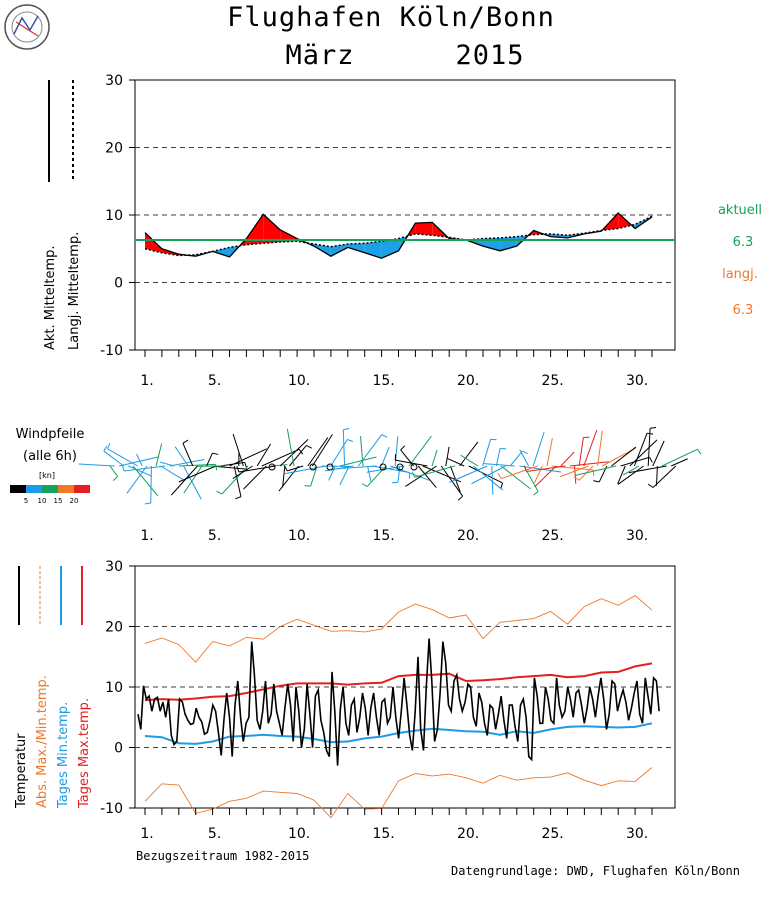 This screenshot has height=904, width=782. What do you see at coordinates (398, 629) in the screenshot?
I see `abs-max-line` at bounding box center [398, 629].